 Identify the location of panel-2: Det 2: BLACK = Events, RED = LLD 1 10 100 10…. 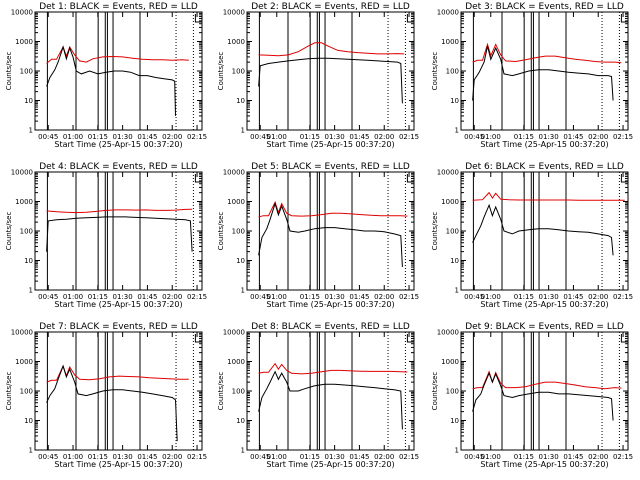
(318, 75).